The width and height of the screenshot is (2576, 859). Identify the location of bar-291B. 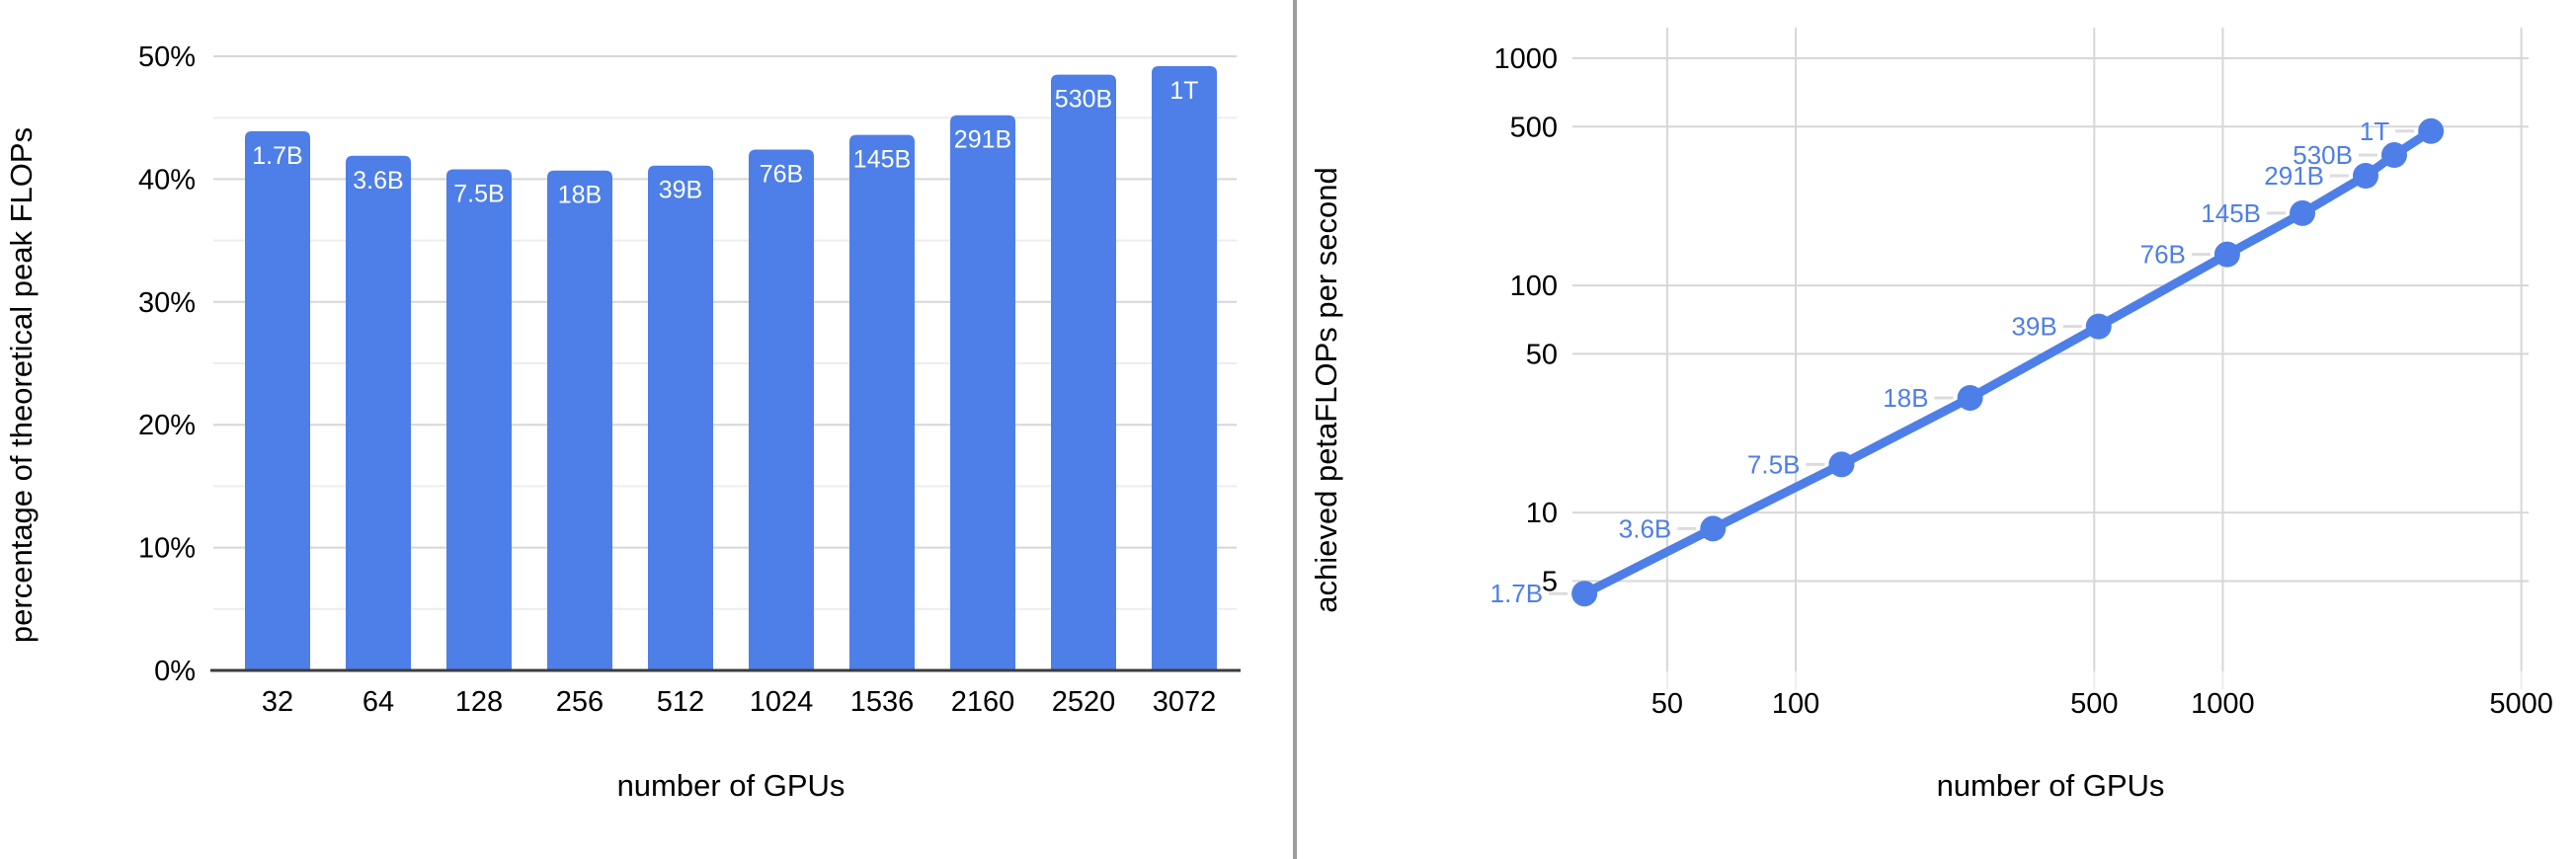
(982, 393).